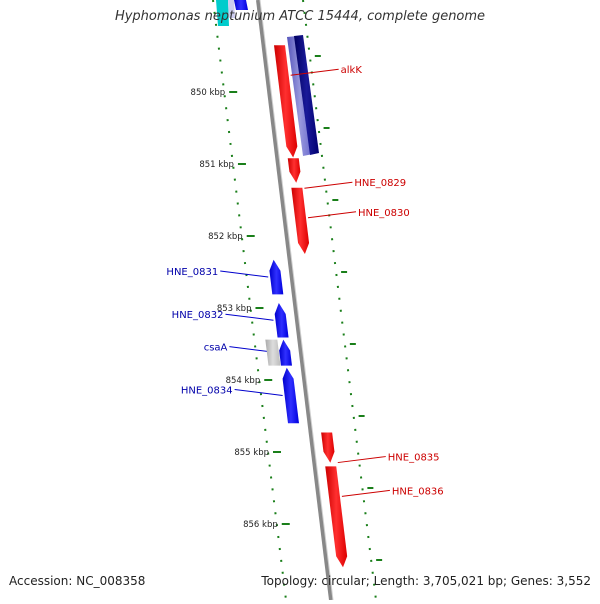 The image size is (600, 604). I want to click on overlap-gene-dark, so click(306, 95).